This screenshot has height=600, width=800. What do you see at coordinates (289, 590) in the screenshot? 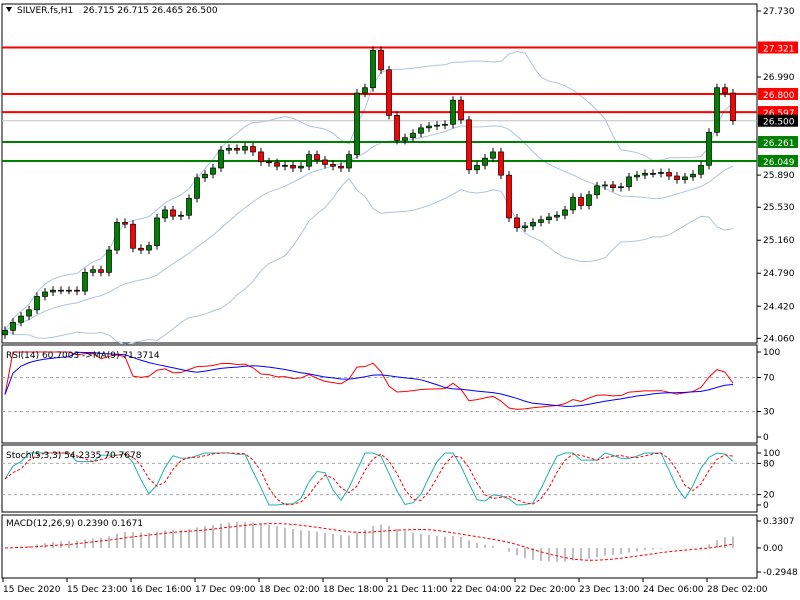
I see `time-tick-label: 18 Dec 02:00` at bounding box center [289, 590].